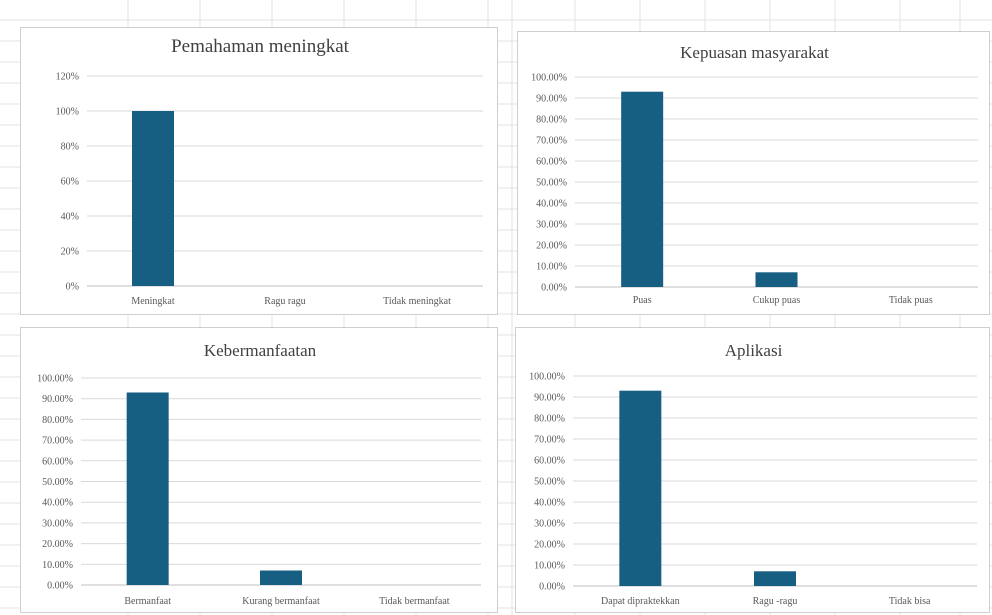 The width and height of the screenshot is (992, 615). Describe the element at coordinates (260, 46) in the screenshot. I see `chart-title: Pemahaman meningkat` at that location.